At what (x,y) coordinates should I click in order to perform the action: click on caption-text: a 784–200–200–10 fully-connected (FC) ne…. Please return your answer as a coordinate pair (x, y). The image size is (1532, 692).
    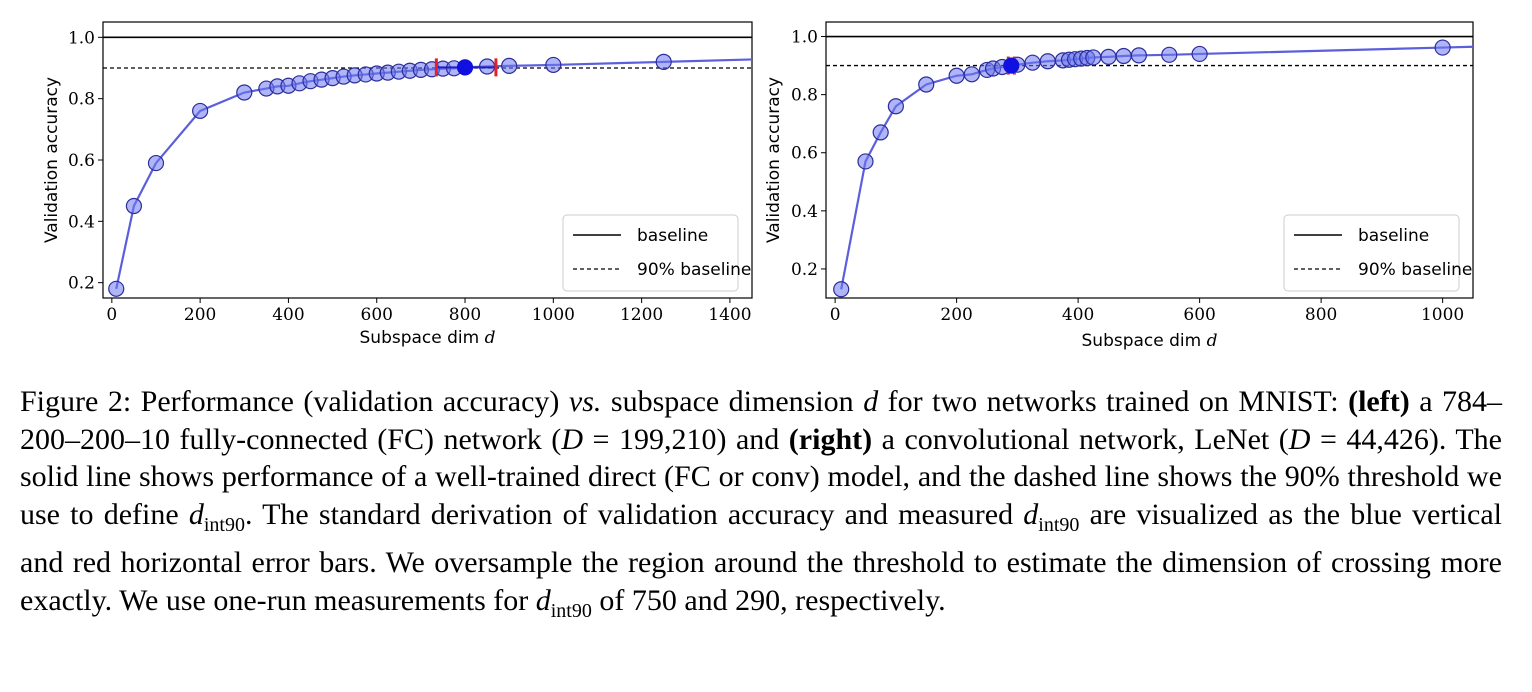
    Looking at the image, I should click on (761, 420).